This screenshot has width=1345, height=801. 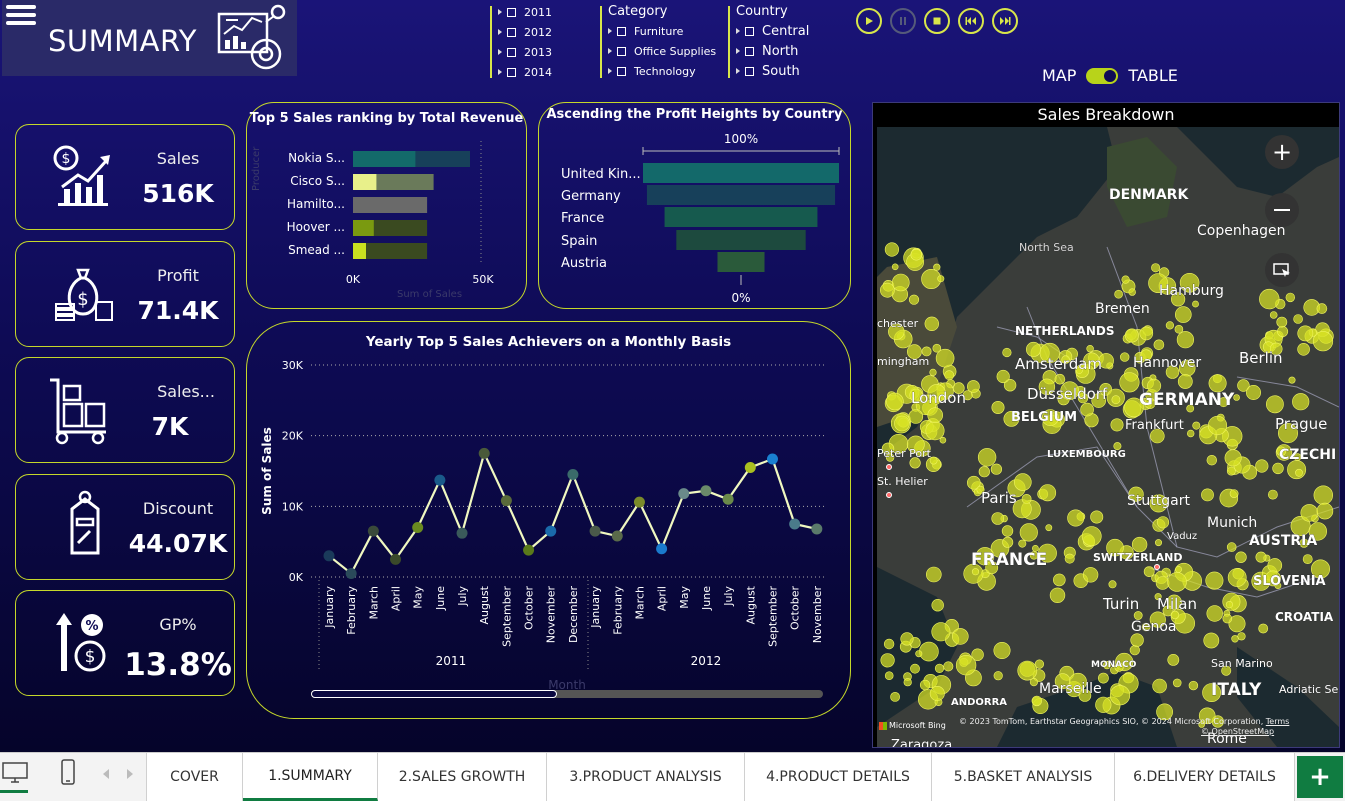 I want to click on scroll-tabs-left-icon, so click(x=106, y=774).